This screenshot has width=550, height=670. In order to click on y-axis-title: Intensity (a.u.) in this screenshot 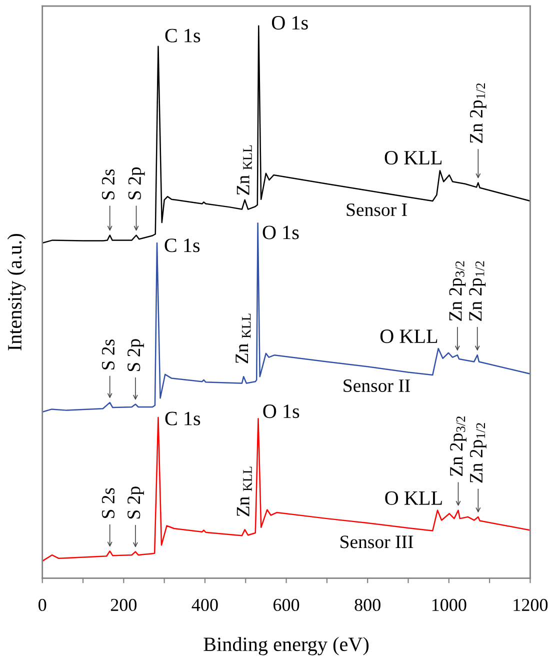, I will do `click(16, 292)`.